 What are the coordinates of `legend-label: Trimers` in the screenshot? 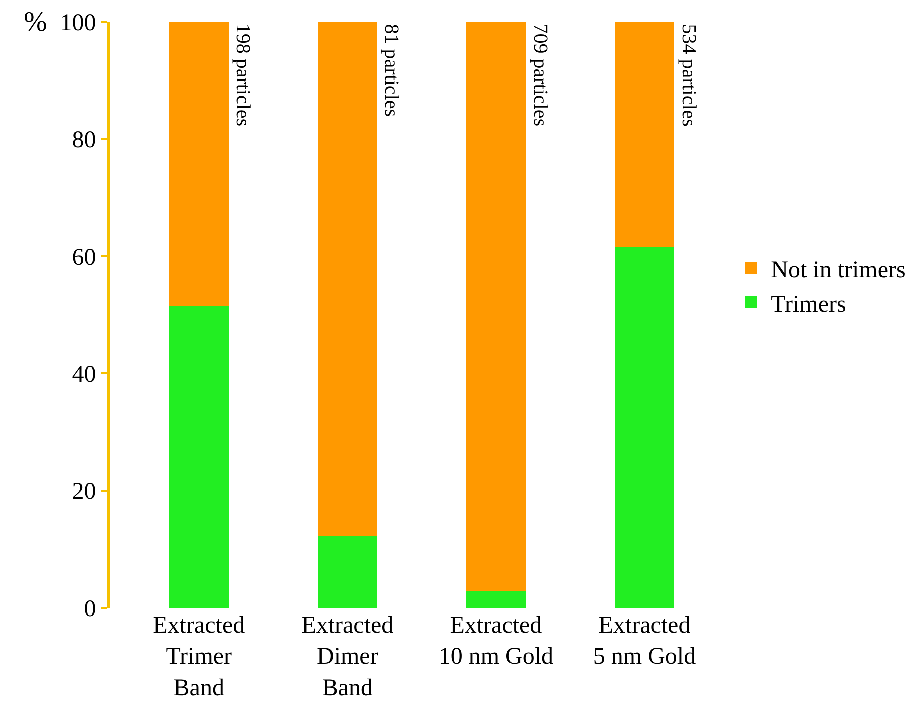 It's located at (808, 305).